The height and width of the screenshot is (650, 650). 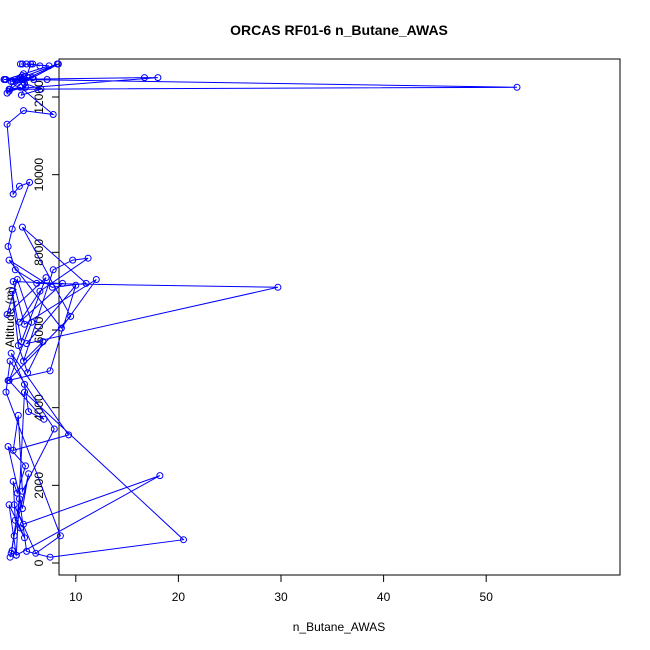 I want to click on x-tick-label: 50, so click(x=487, y=597).